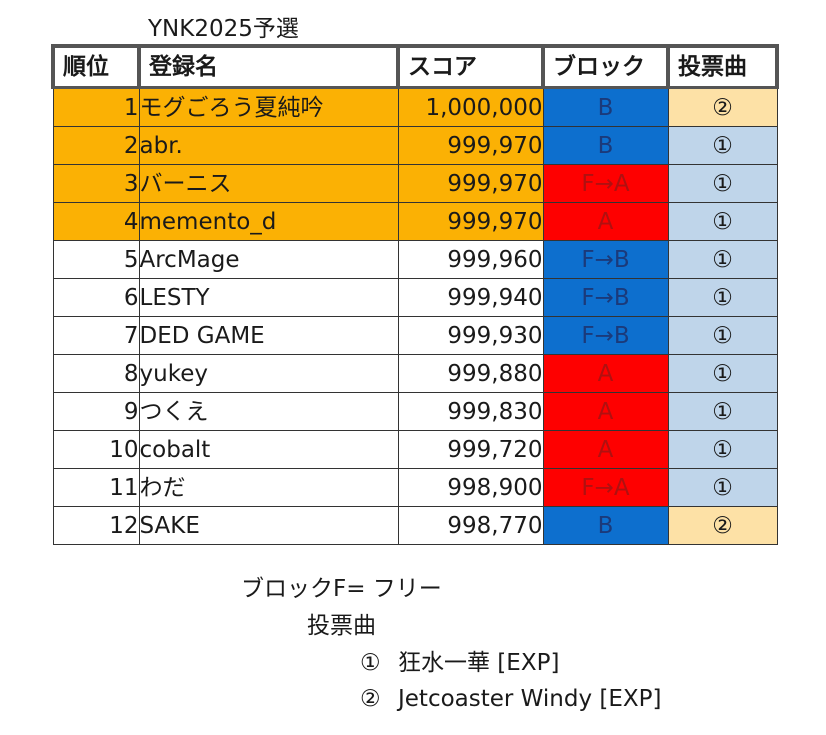  What do you see at coordinates (96, 487) in the screenshot?
I see `rank-cell: 11` at bounding box center [96, 487].